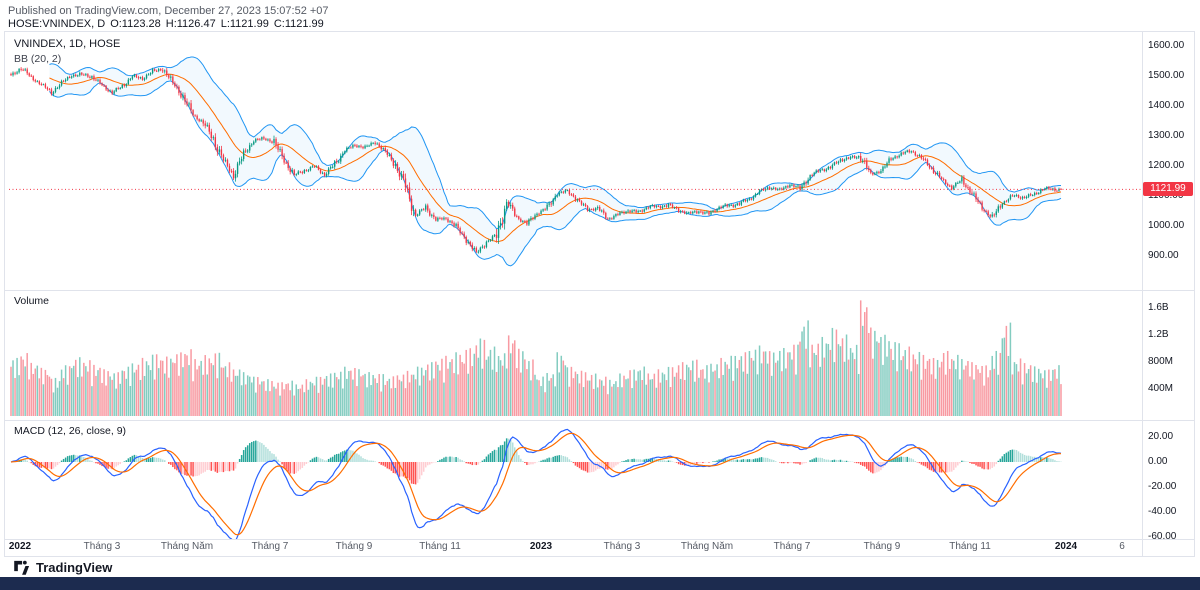 The image size is (1200, 590). What do you see at coordinates (1158, 461) in the screenshot?
I see `macd-axis-tick: 0.00` at bounding box center [1158, 461].